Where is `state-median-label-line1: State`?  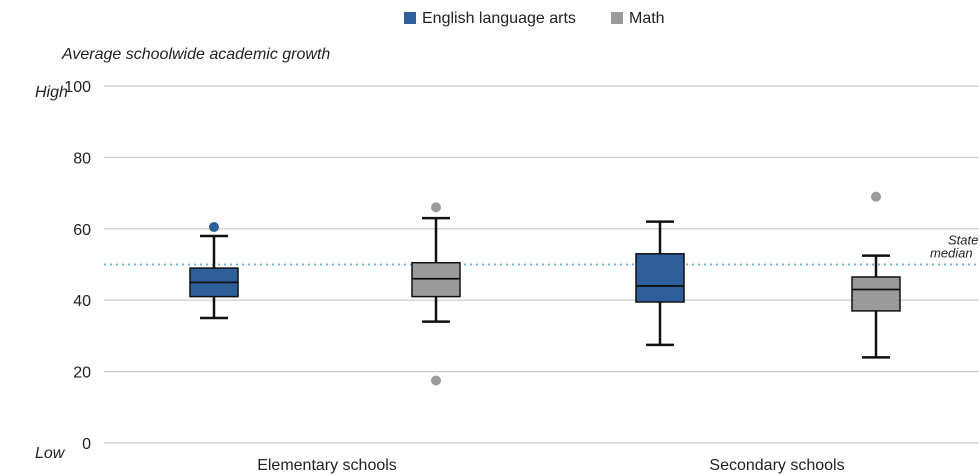 state-median-label-line1: State is located at coordinates (963, 240).